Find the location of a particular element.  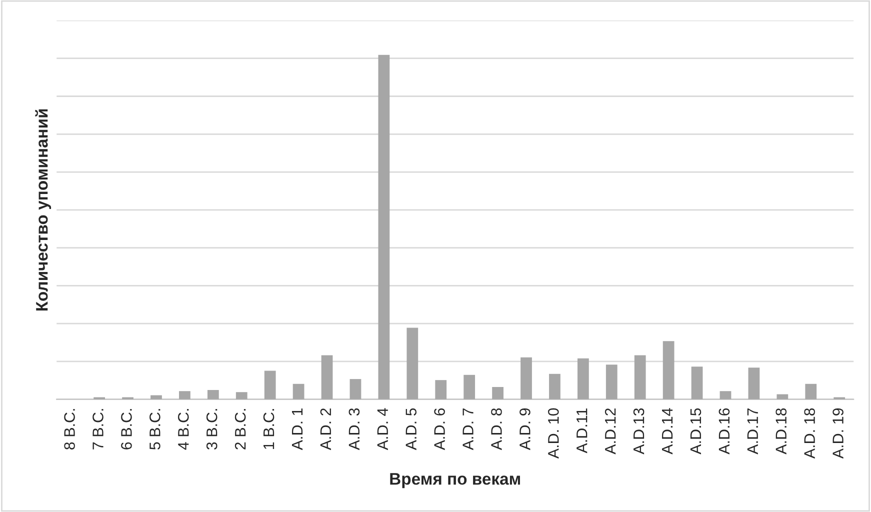

x-tick-label: A.D. 1 is located at coordinates (297, 429).